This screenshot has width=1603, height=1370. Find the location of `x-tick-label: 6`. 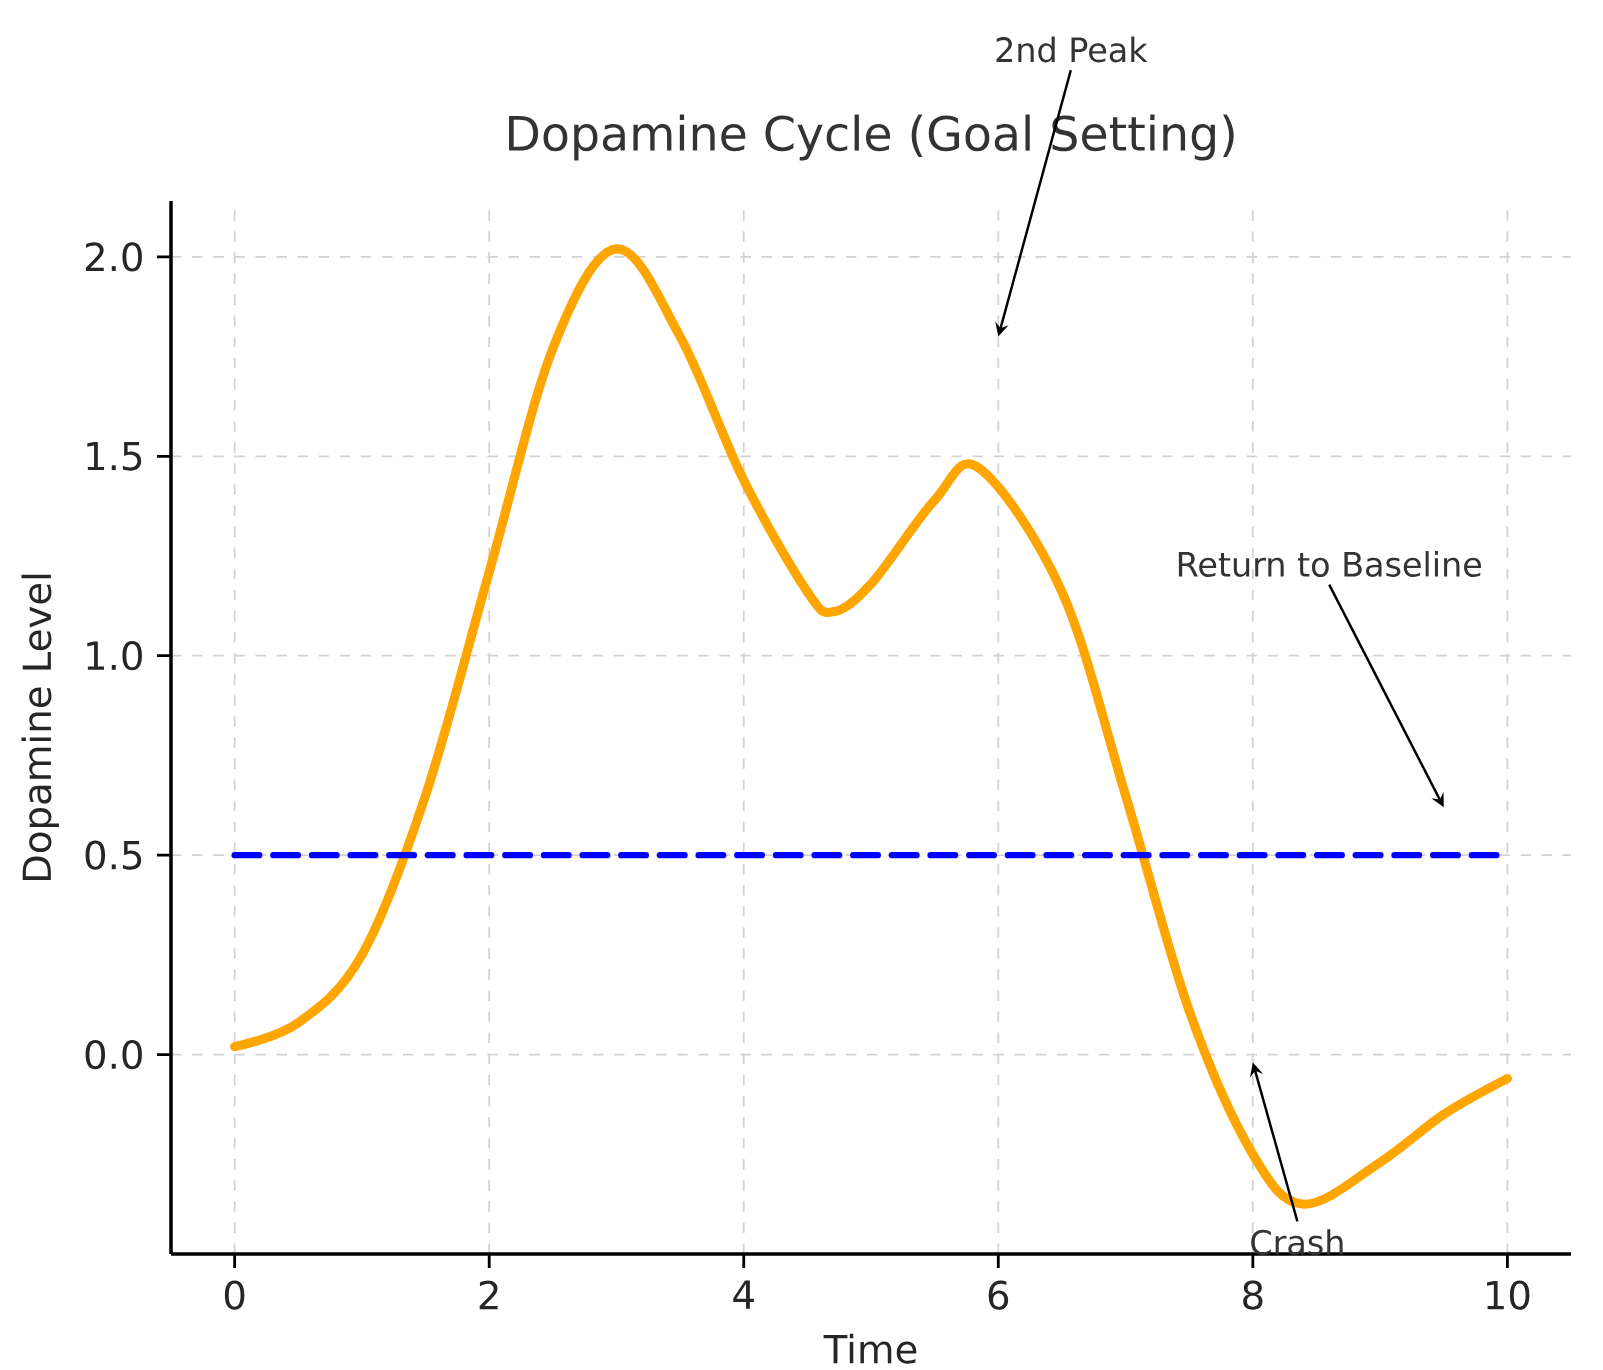

x-tick-label: 6 is located at coordinates (998, 1295).